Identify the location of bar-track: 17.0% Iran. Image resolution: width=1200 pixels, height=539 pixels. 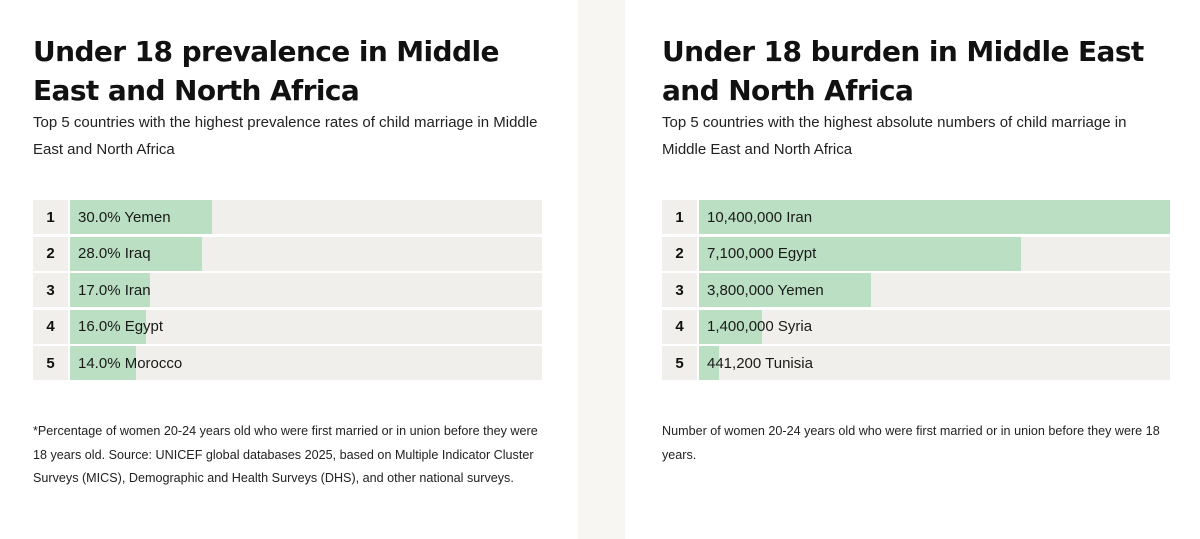
(306, 290).